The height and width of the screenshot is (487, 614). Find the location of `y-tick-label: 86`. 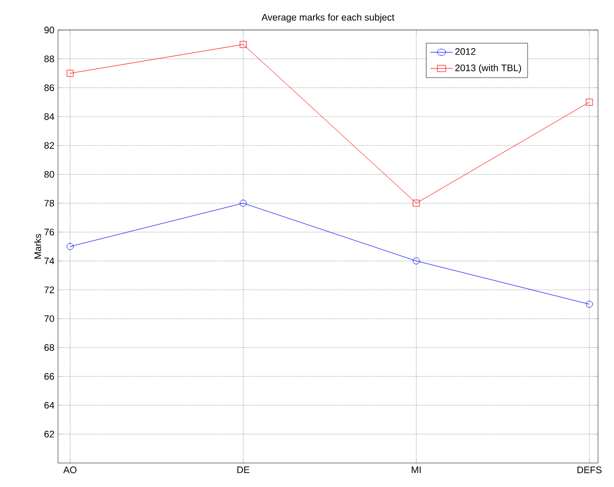

y-tick-label: 86 is located at coordinates (49, 88).